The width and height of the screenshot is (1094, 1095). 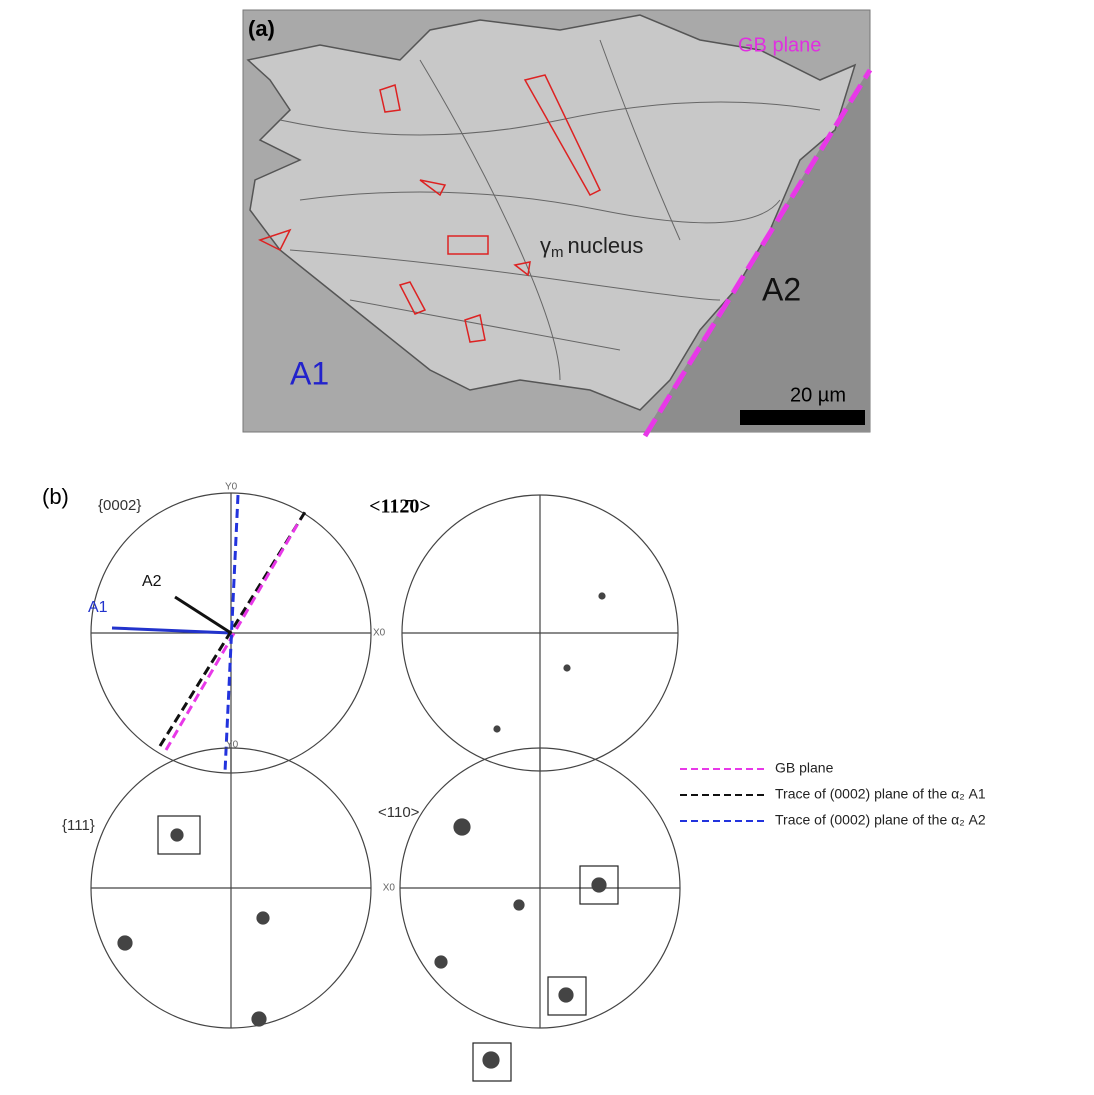 I want to click on gb-trace, so click(x=233, y=635).